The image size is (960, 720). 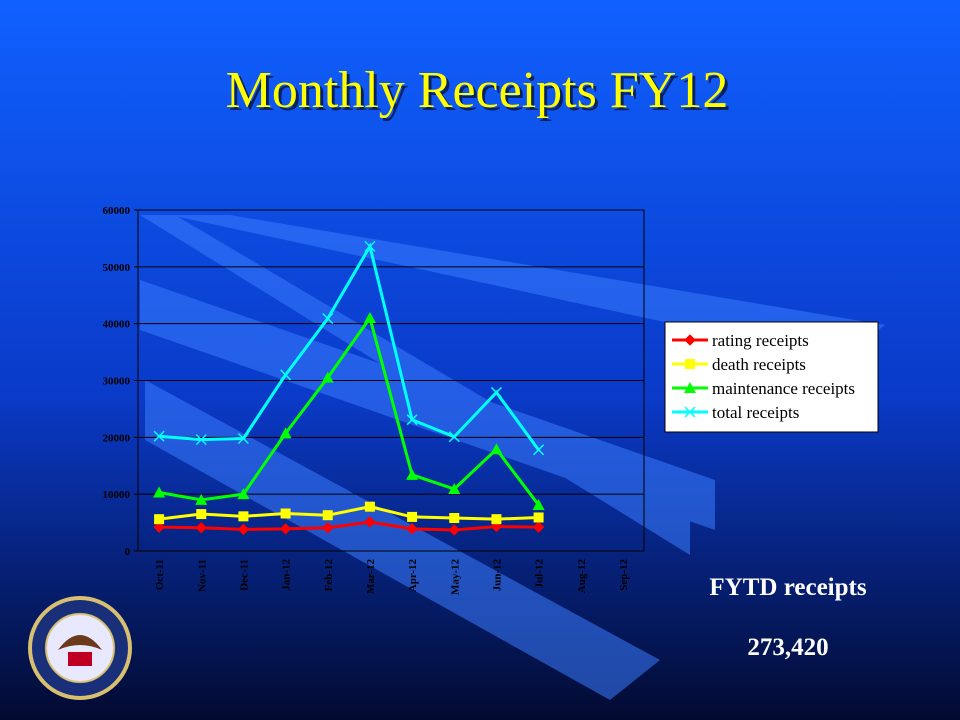 What do you see at coordinates (477, 90) in the screenshot?
I see `chart-title: Monthly Receipts FY12` at bounding box center [477, 90].